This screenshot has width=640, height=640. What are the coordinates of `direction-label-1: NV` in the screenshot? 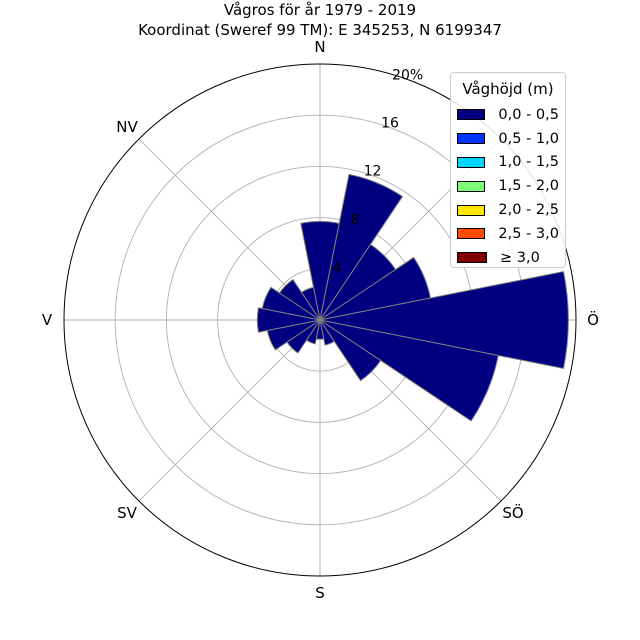 It's located at (127, 127).